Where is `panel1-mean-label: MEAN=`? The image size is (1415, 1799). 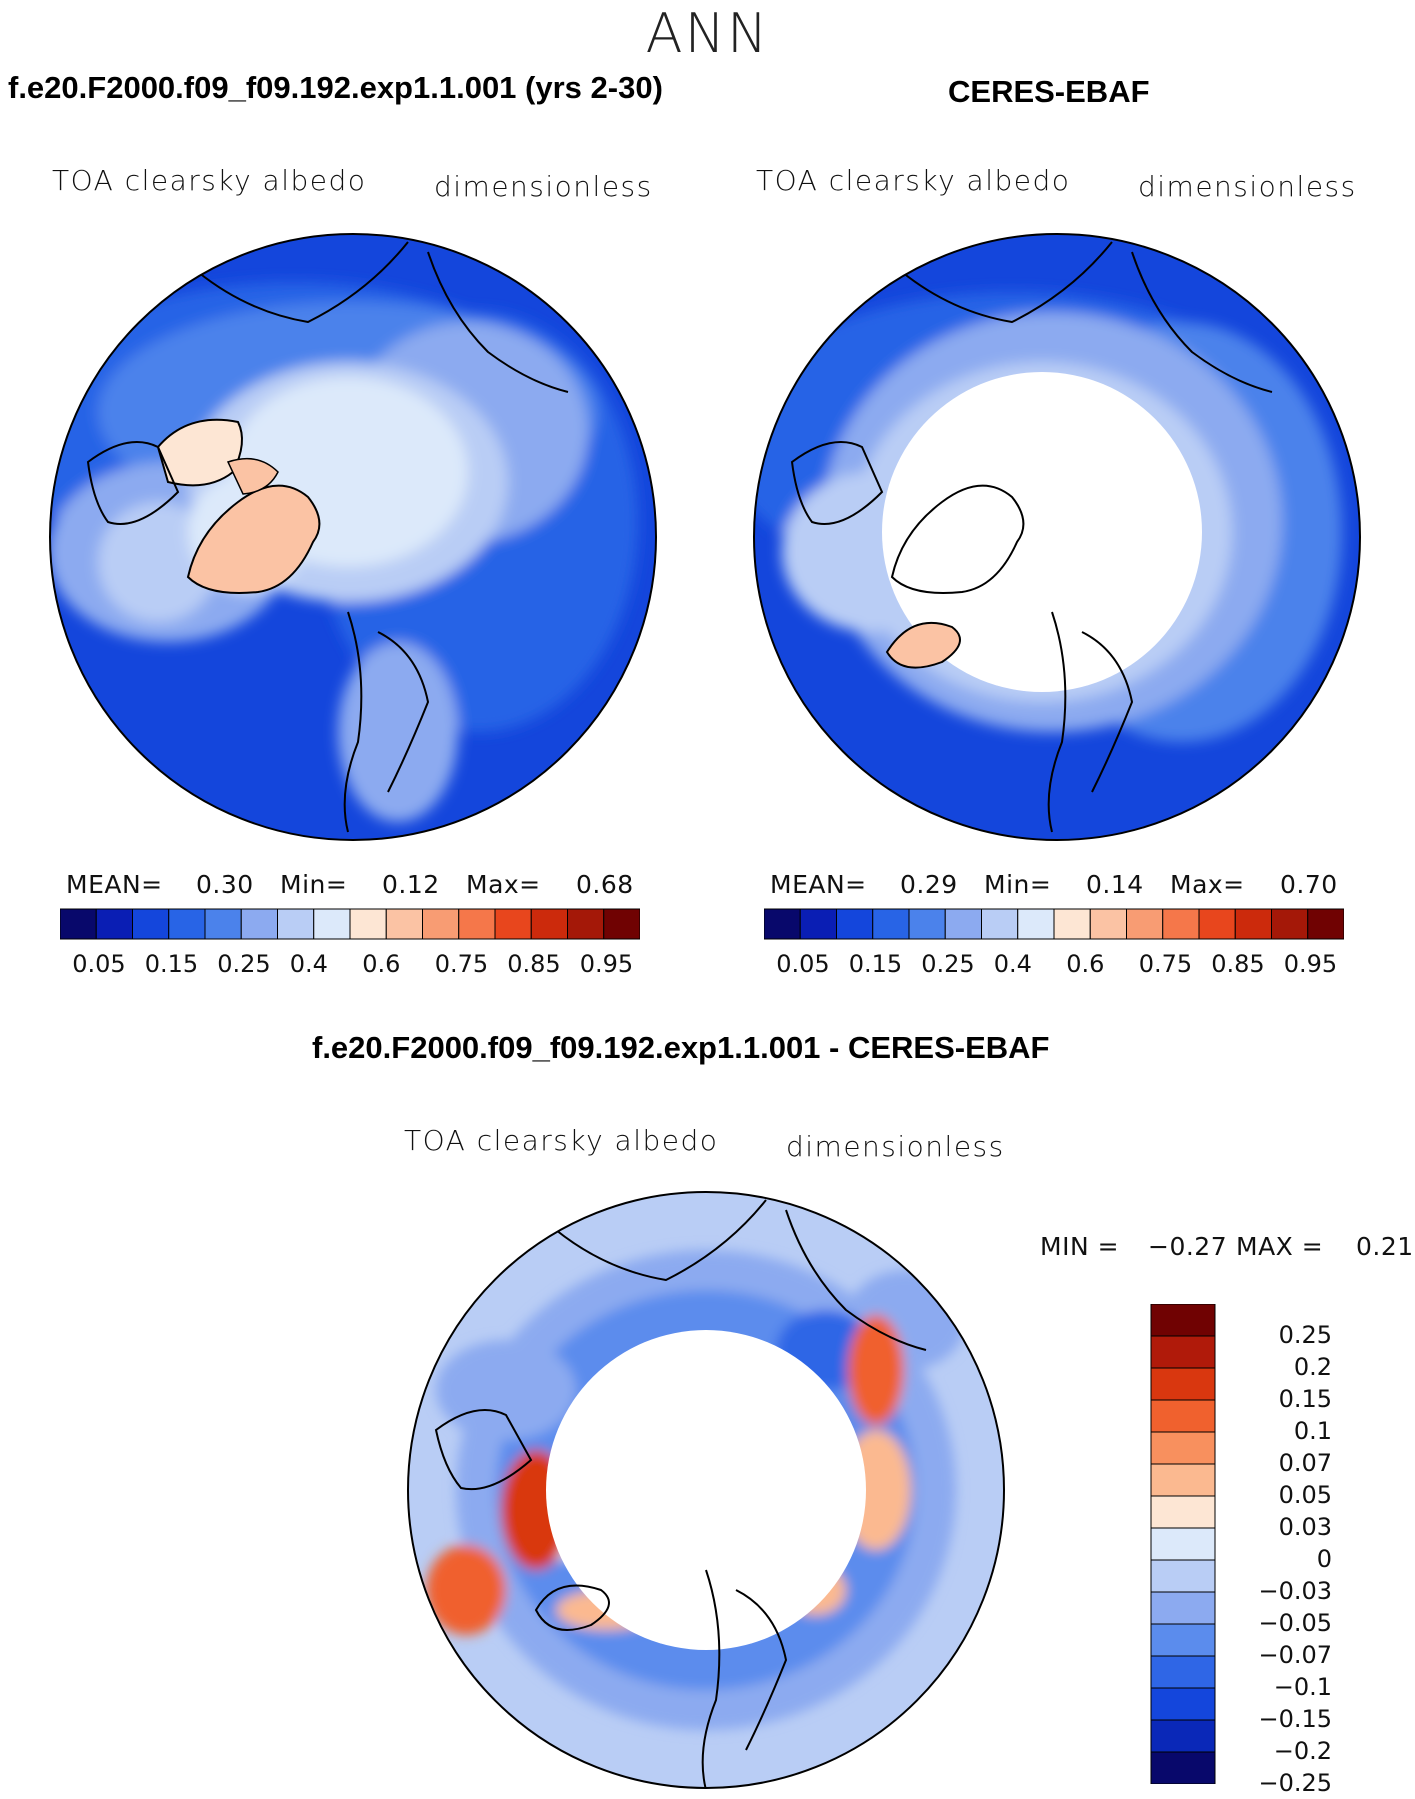 panel1-mean-label: MEAN= is located at coordinates (114, 884).